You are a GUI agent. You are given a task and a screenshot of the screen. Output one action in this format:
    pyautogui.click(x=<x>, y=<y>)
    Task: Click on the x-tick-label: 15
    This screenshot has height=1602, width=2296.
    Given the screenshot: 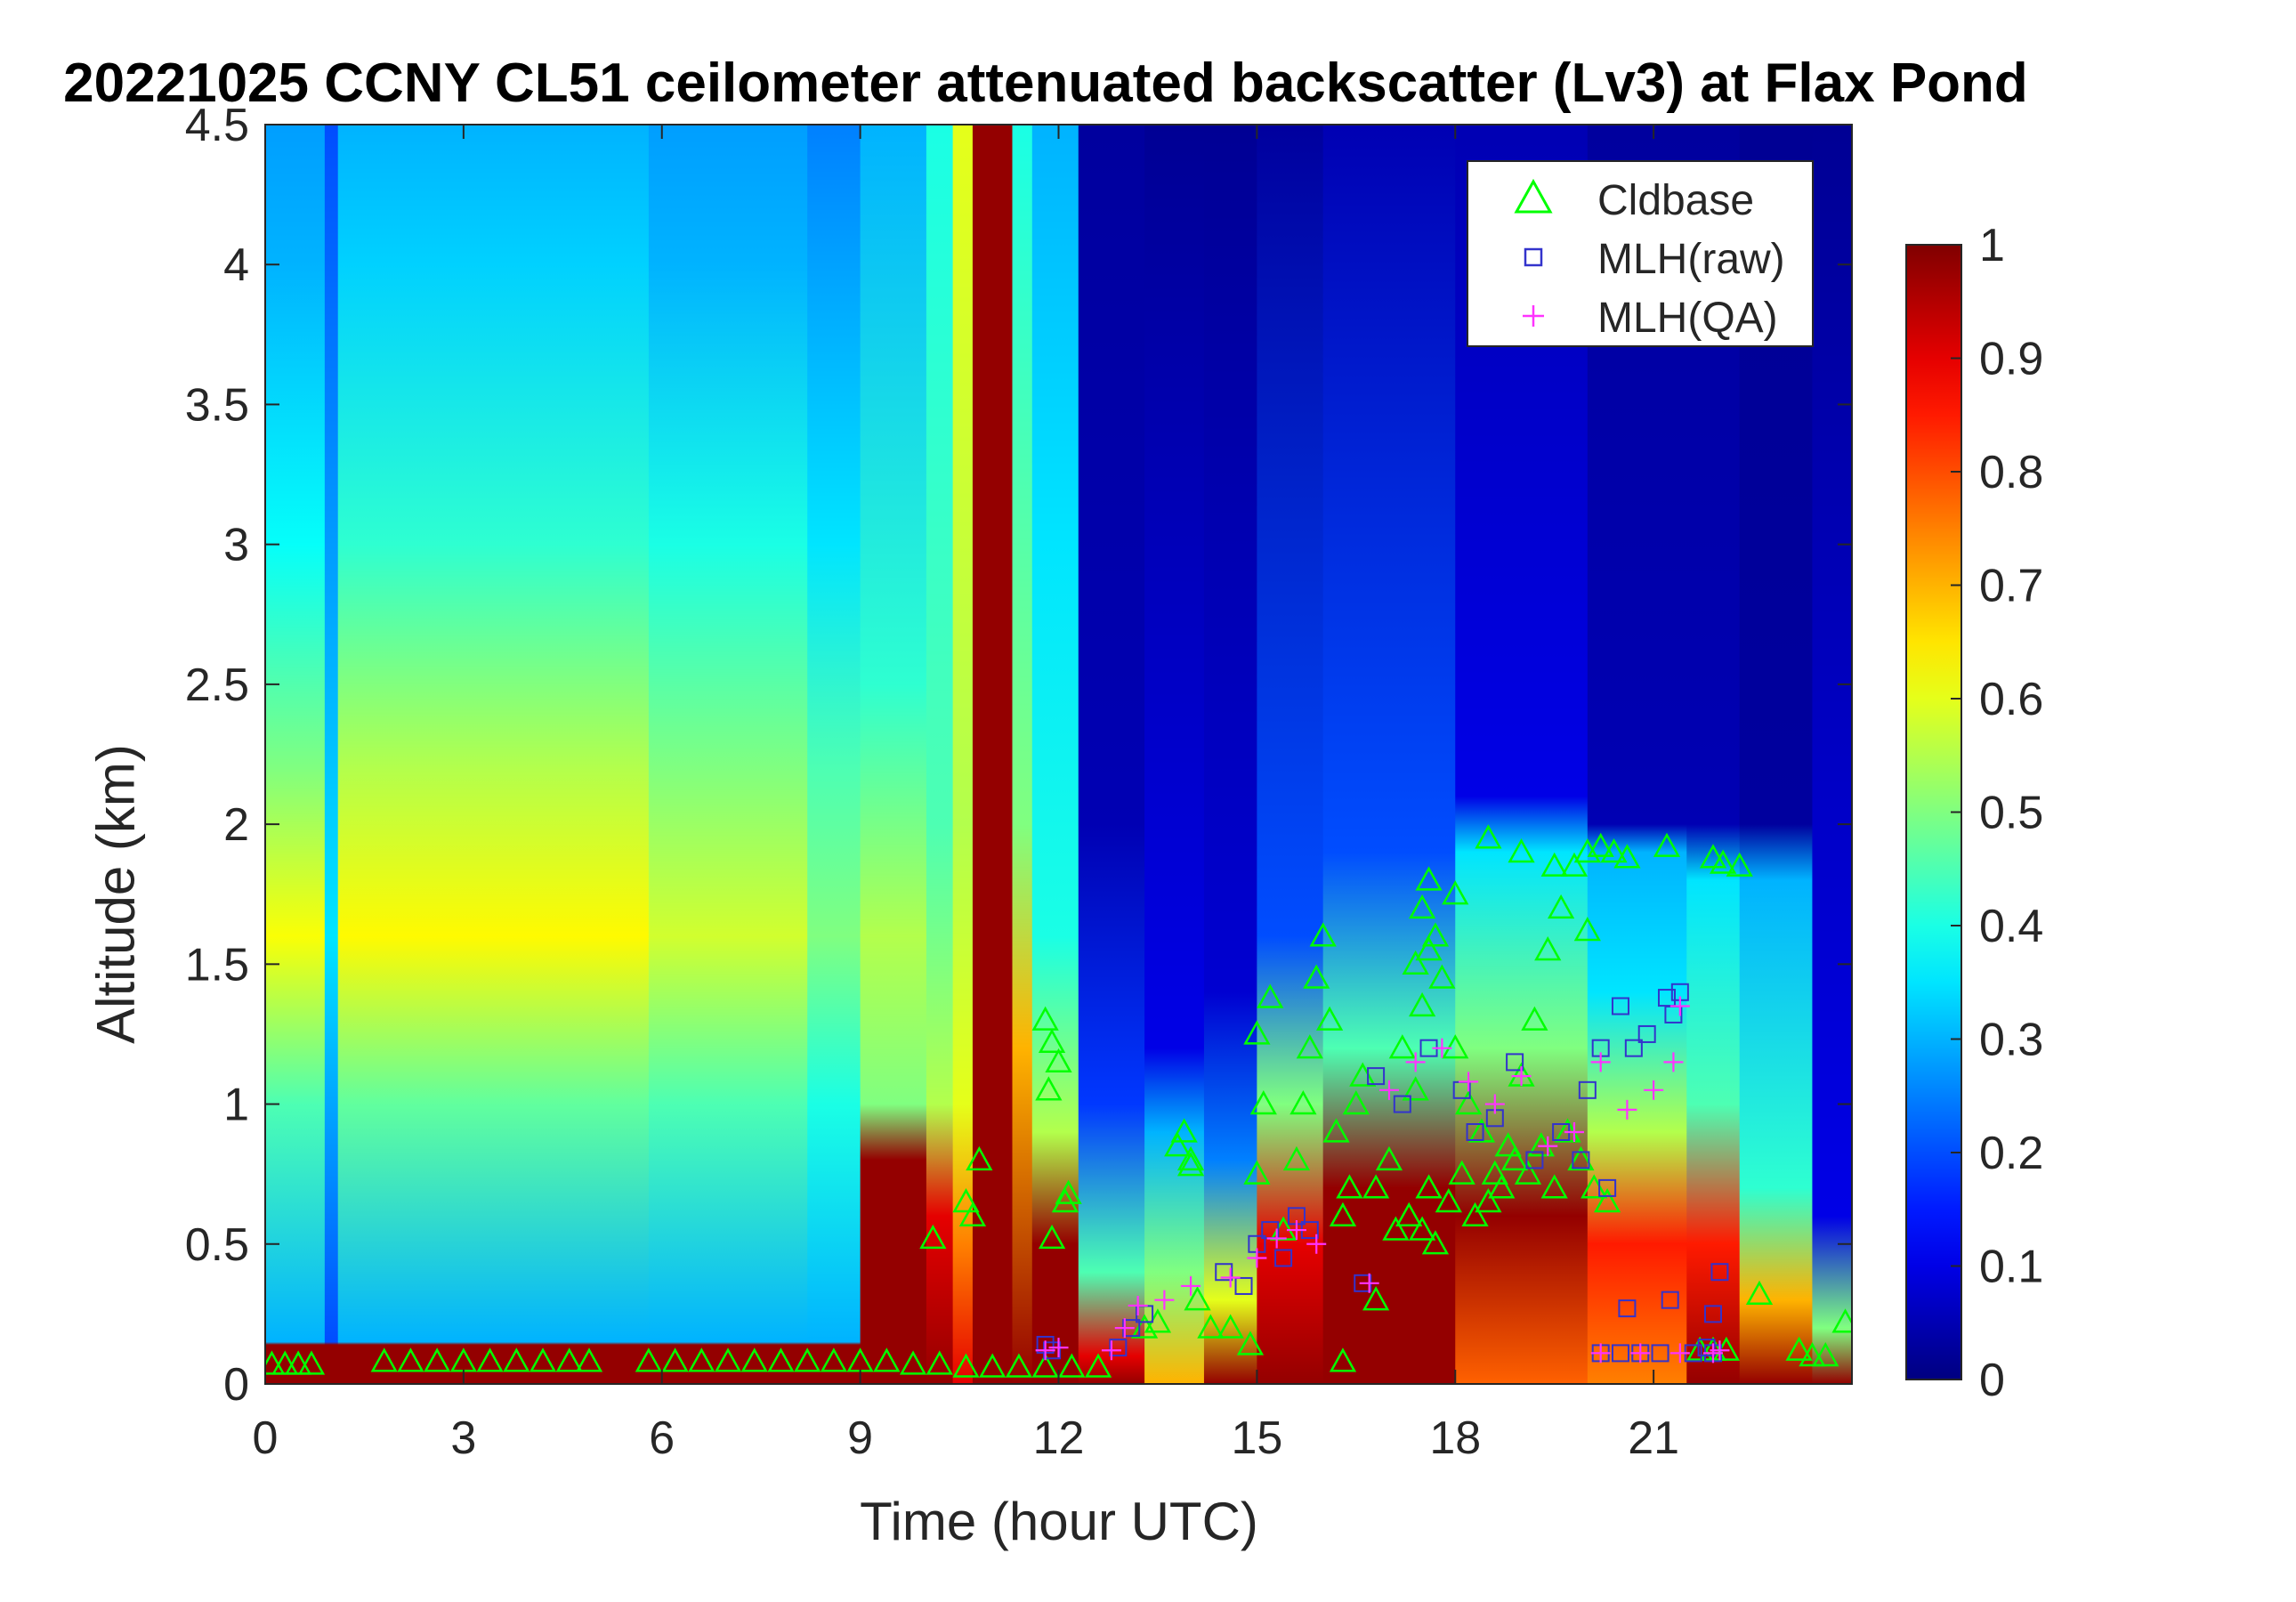 What is the action you would take?
    pyautogui.click(x=1256, y=1438)
    